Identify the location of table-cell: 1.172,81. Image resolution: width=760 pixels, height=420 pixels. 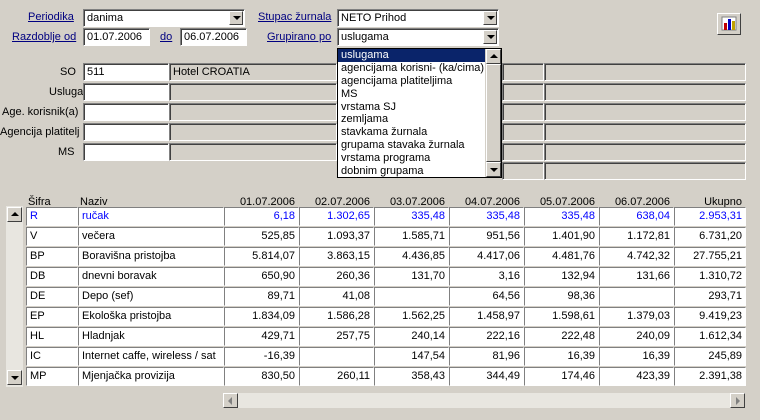
(636, 236).